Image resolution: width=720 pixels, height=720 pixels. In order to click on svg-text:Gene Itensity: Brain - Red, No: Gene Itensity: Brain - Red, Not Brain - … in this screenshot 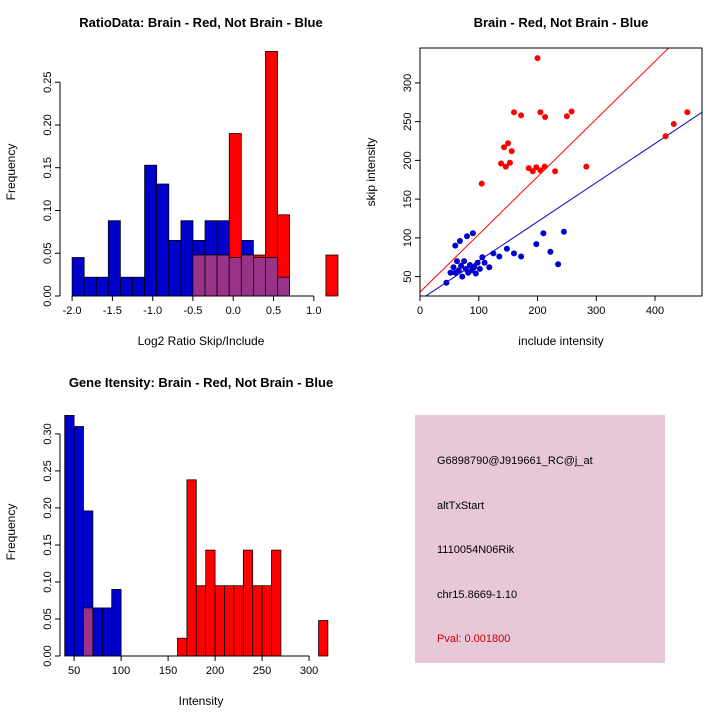, I will do `click(201, 382)`.